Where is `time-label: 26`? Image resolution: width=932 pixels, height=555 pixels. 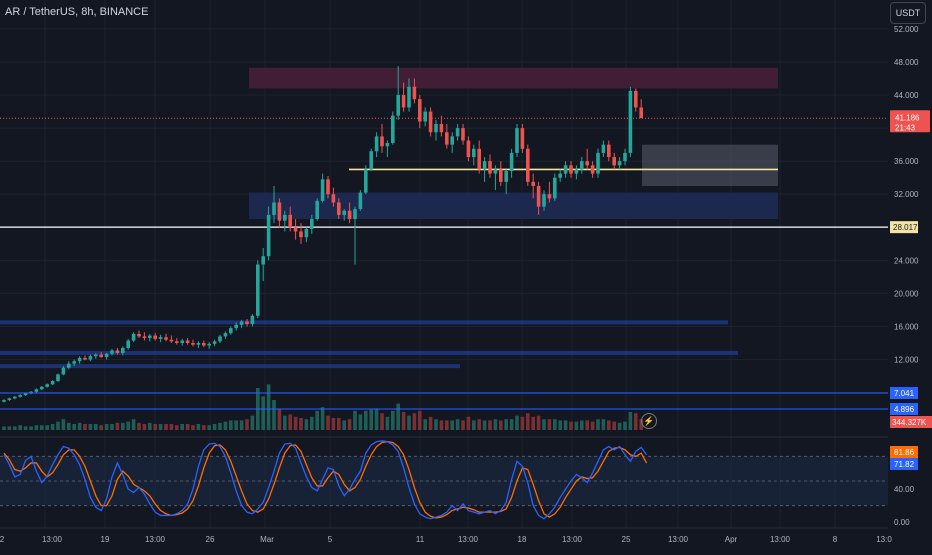
time-label: 26 is located at coordinates (210, 539).